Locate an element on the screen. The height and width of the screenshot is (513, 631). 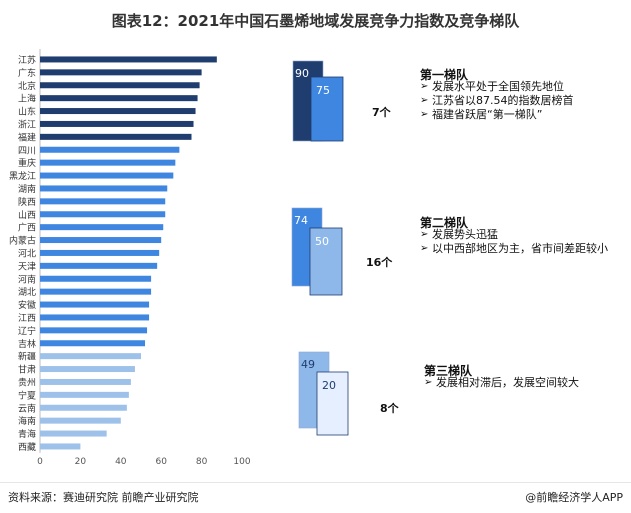
tier-upper-value: 49 is located at coordinates (308, 364).